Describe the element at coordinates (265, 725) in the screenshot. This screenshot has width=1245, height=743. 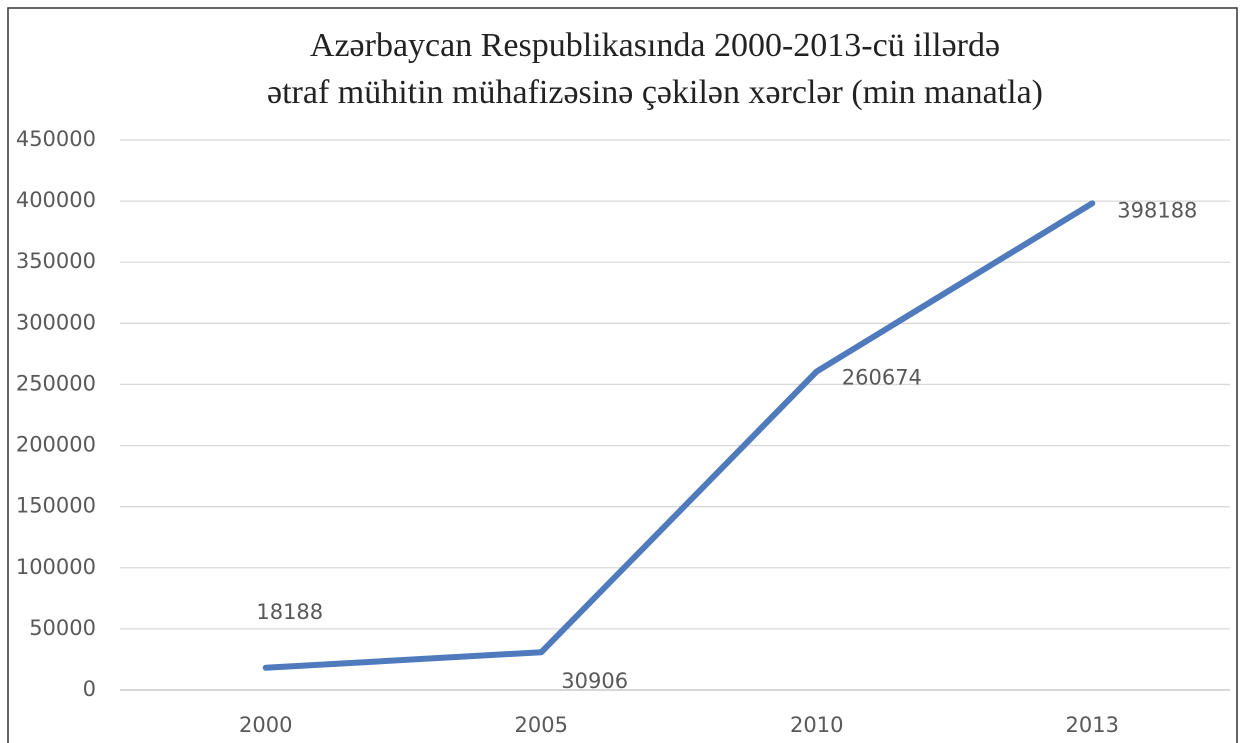
I see `x-tick-label: 2000` at that location.